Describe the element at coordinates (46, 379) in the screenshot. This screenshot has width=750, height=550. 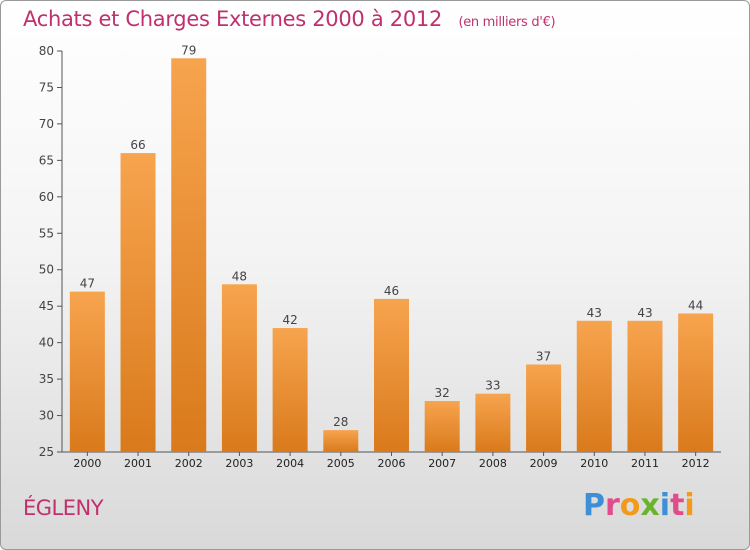
I see `y-tick-label: 35` at that location.